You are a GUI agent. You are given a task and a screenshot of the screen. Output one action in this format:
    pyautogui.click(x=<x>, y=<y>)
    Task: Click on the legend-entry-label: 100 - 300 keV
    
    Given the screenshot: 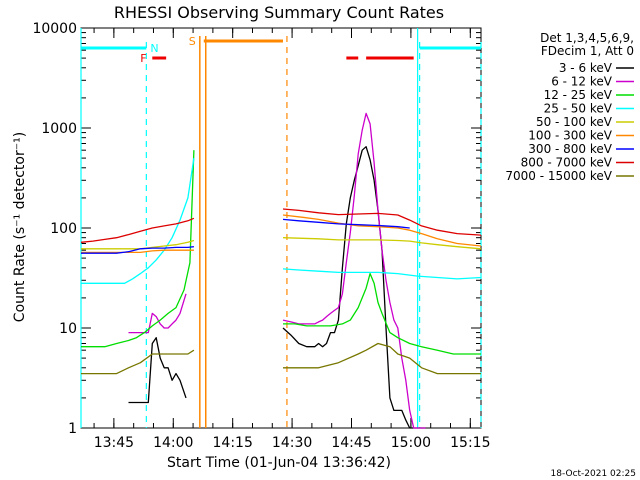 What is the action you would take?
    pyautogui.click(x=570, y=136)
    